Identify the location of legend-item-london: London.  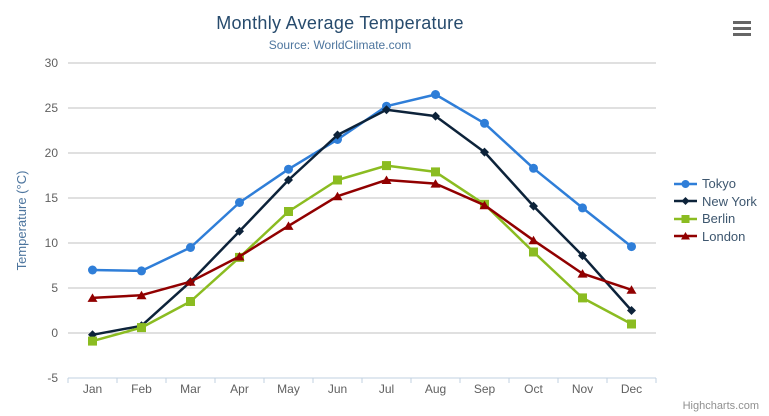
(715, 237).